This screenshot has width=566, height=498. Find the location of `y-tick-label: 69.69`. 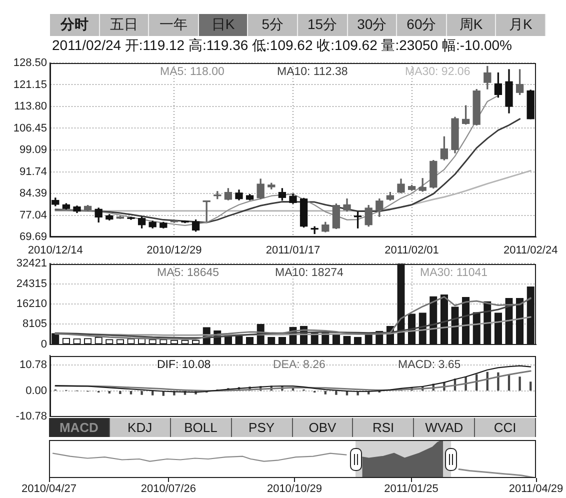

y-tick-label: 69.69 is located at coordinates (33, 237).